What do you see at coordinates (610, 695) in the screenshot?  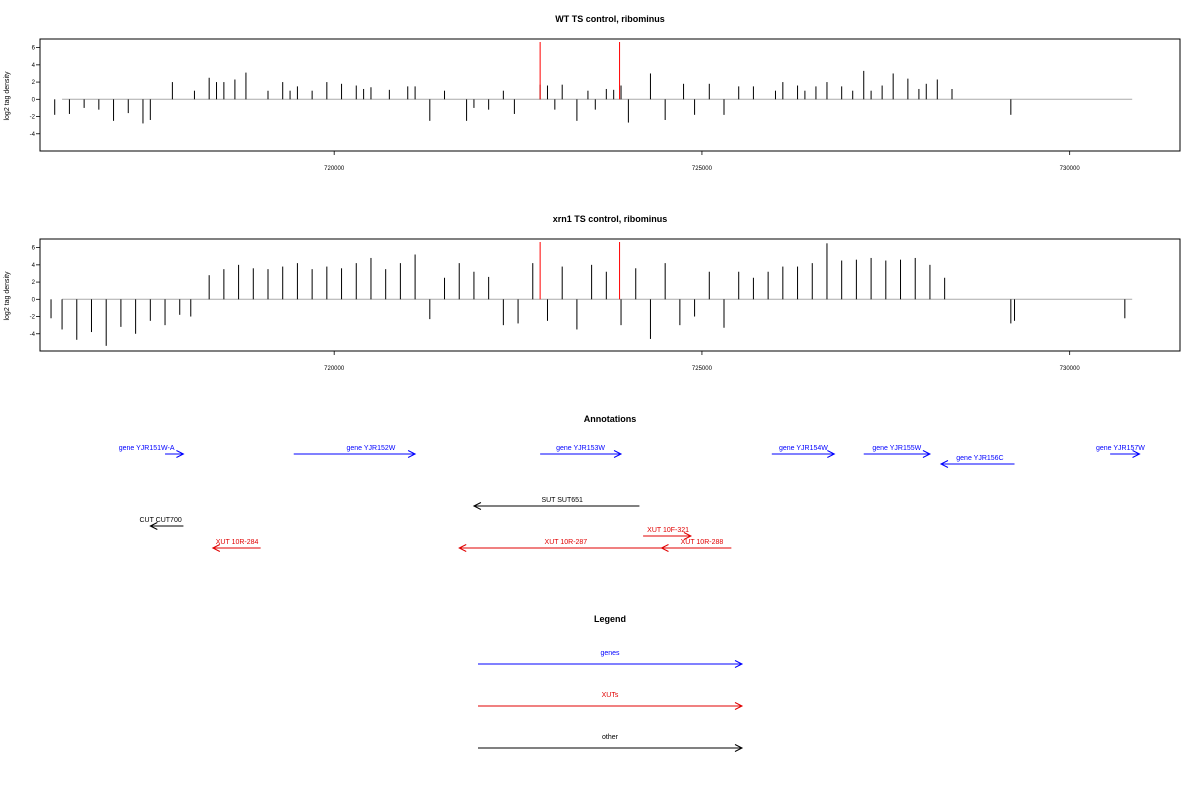 I see `legend-label: XUTs` at bounding box center [610, 695].